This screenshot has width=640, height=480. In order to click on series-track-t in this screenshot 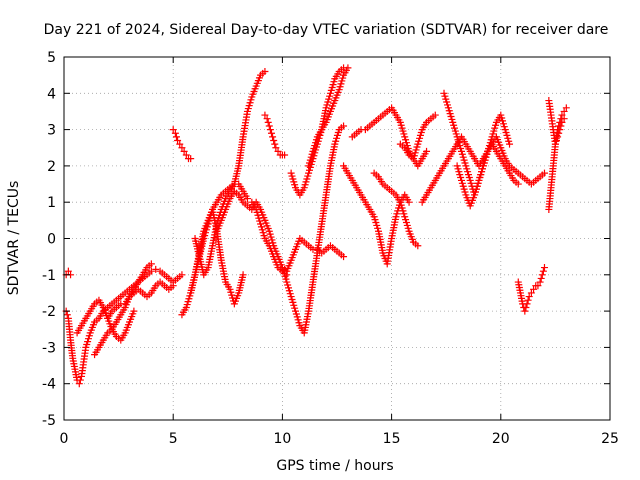, I will do `click(483, 169)`.